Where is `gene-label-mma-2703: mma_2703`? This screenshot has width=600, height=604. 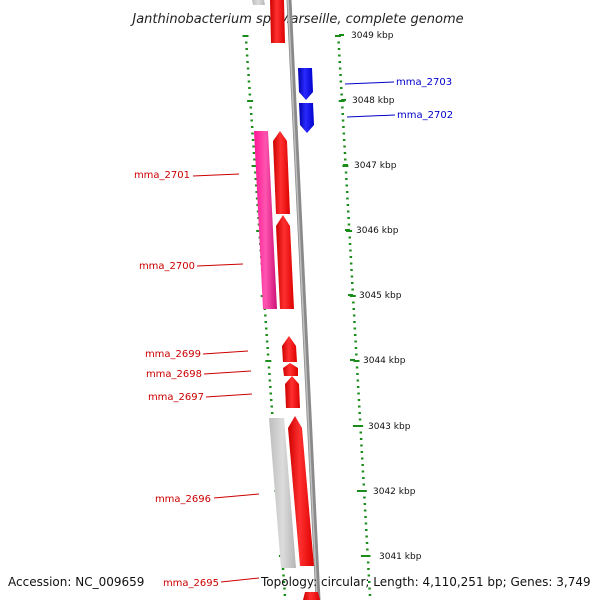
gene-label-mma-2703: mma_2703 is located at coordinates (424, 82).